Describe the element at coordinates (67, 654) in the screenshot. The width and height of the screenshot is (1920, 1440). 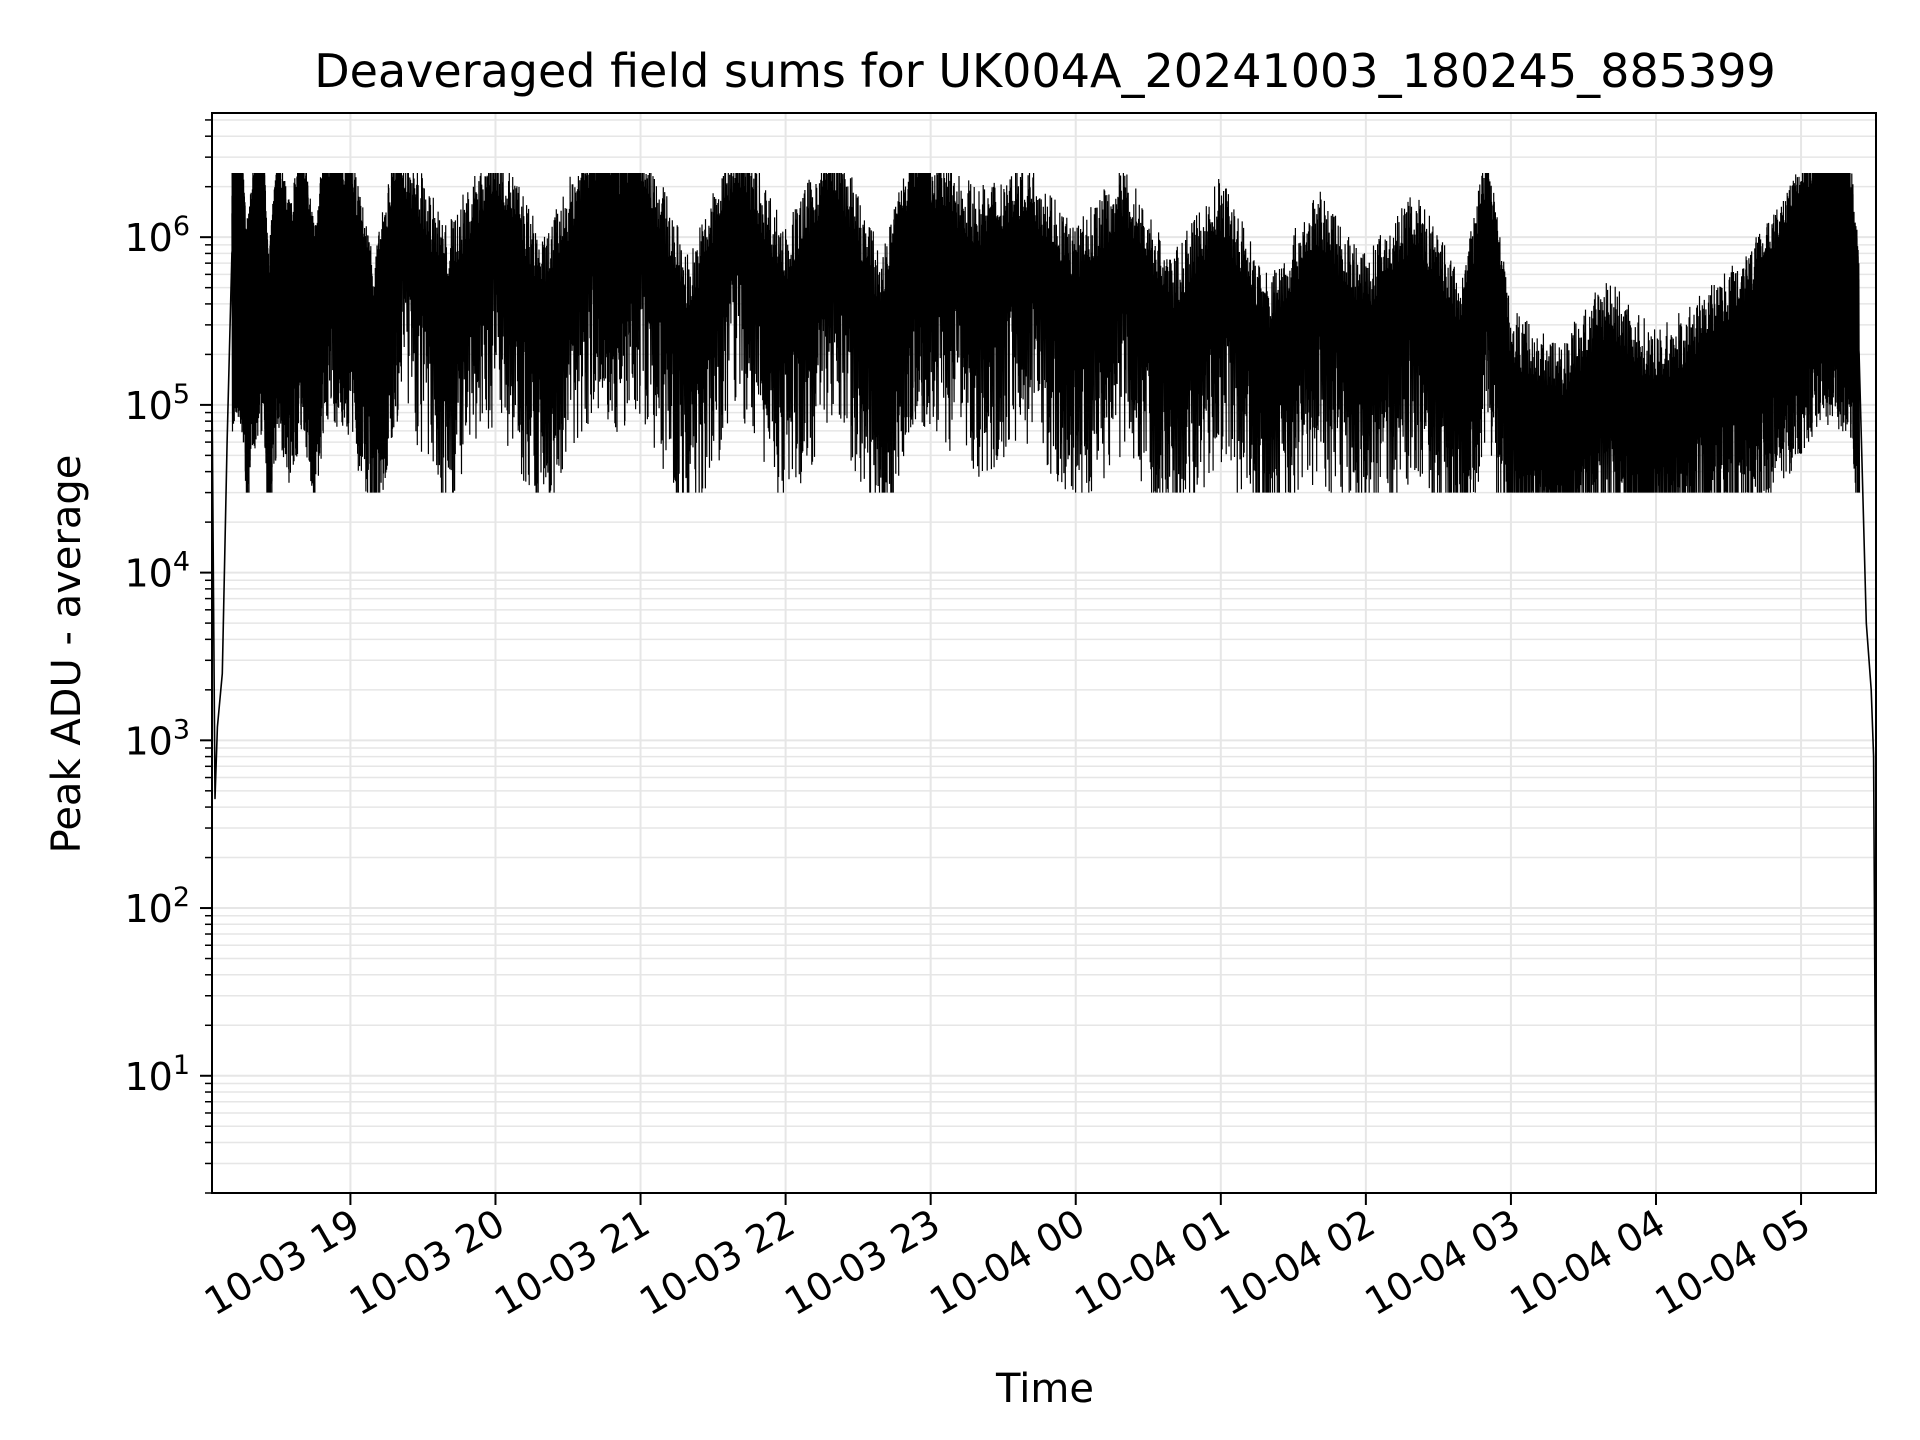
I see `y-axis-label: Peak ADU - average` at that location.